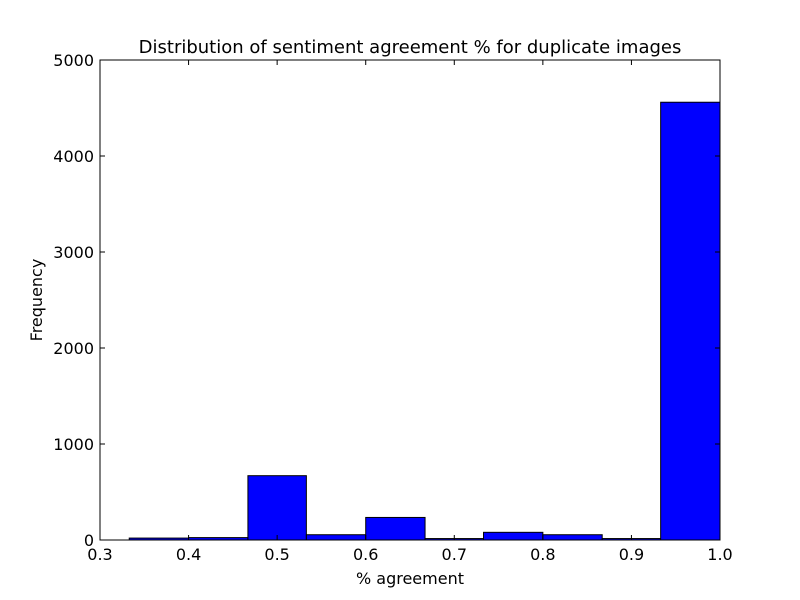 The width and height of the screenshot is (800, 600). What do you see at coordinates (542, 554) in the screenshot?
I see `x-tick-label-5: 0.8` at bounding box center [542, 554].